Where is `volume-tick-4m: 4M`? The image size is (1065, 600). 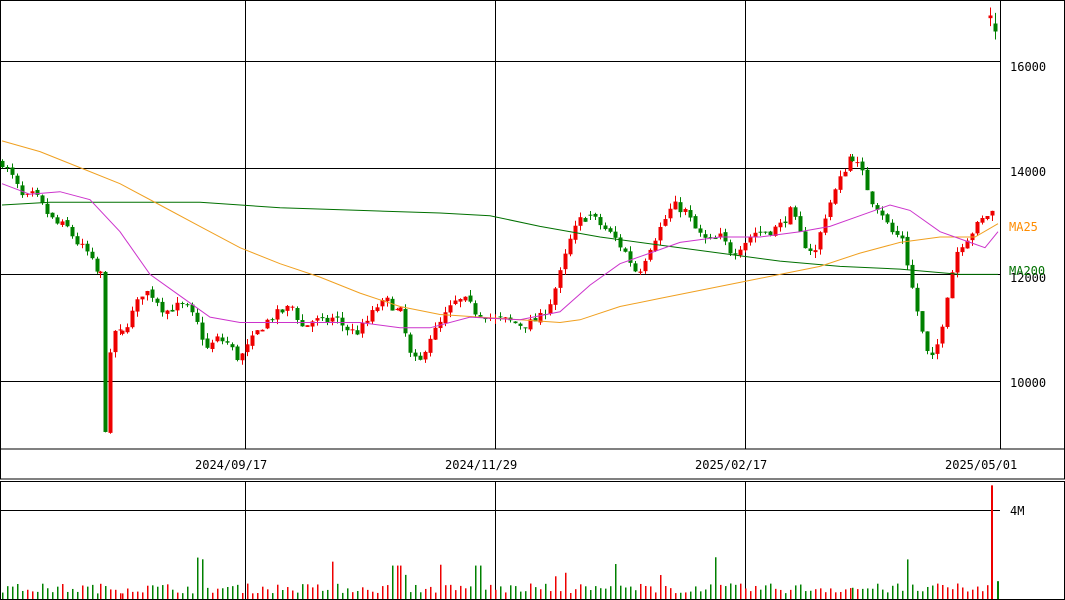
volume-tick-4m: 4M is located at coordinates (1017, 511).